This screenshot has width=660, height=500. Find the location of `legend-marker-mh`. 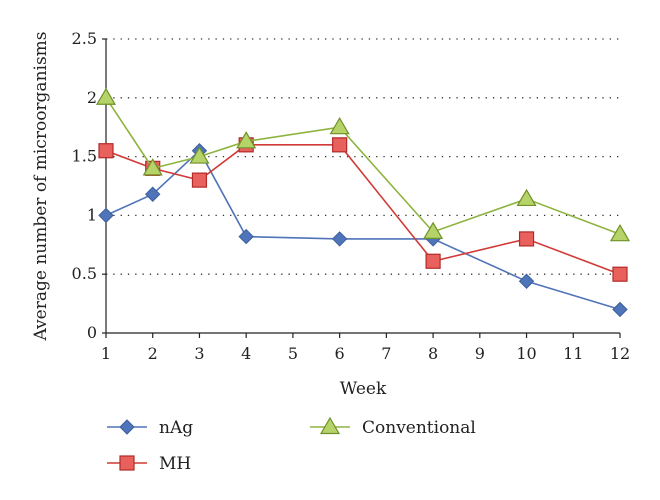

legend-marker-mh is located at coordinates (127, 463).